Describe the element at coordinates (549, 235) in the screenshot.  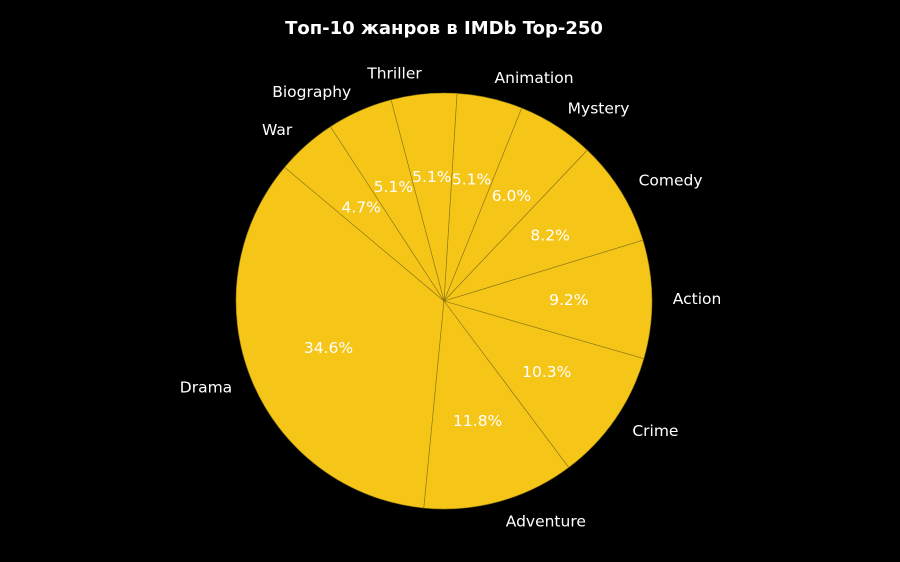
I see `slice-percent-label: 8.2%` at that location.